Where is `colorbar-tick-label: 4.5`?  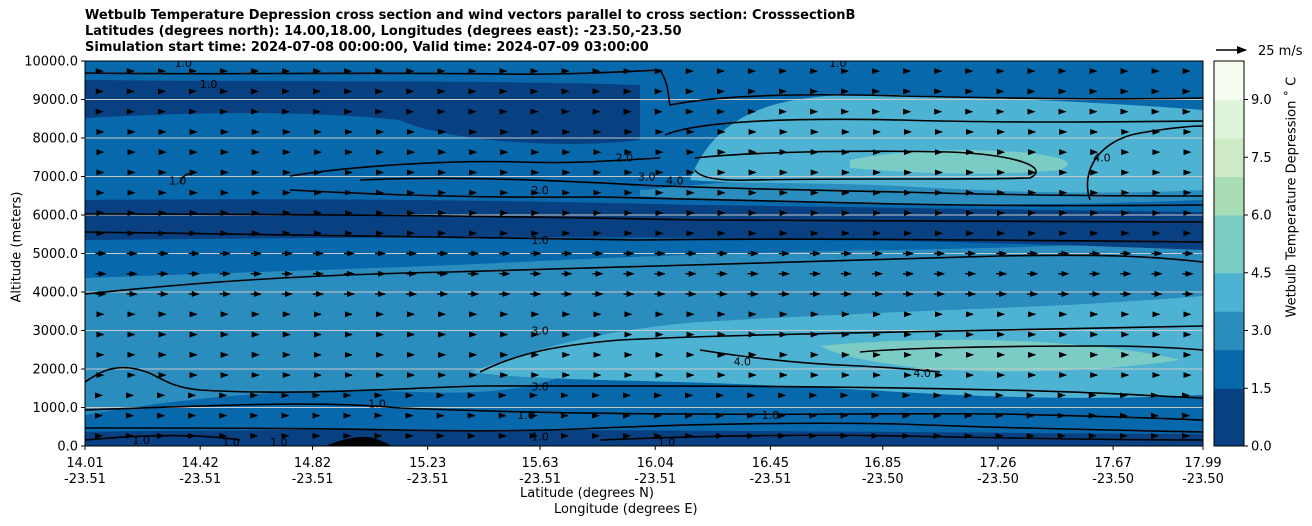 colorbar-tick-label: 4.5 is located at coordinates (1261, 273).